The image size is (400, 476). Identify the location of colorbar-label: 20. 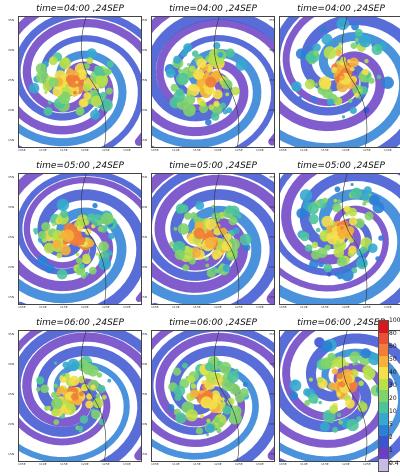
(393, 399).